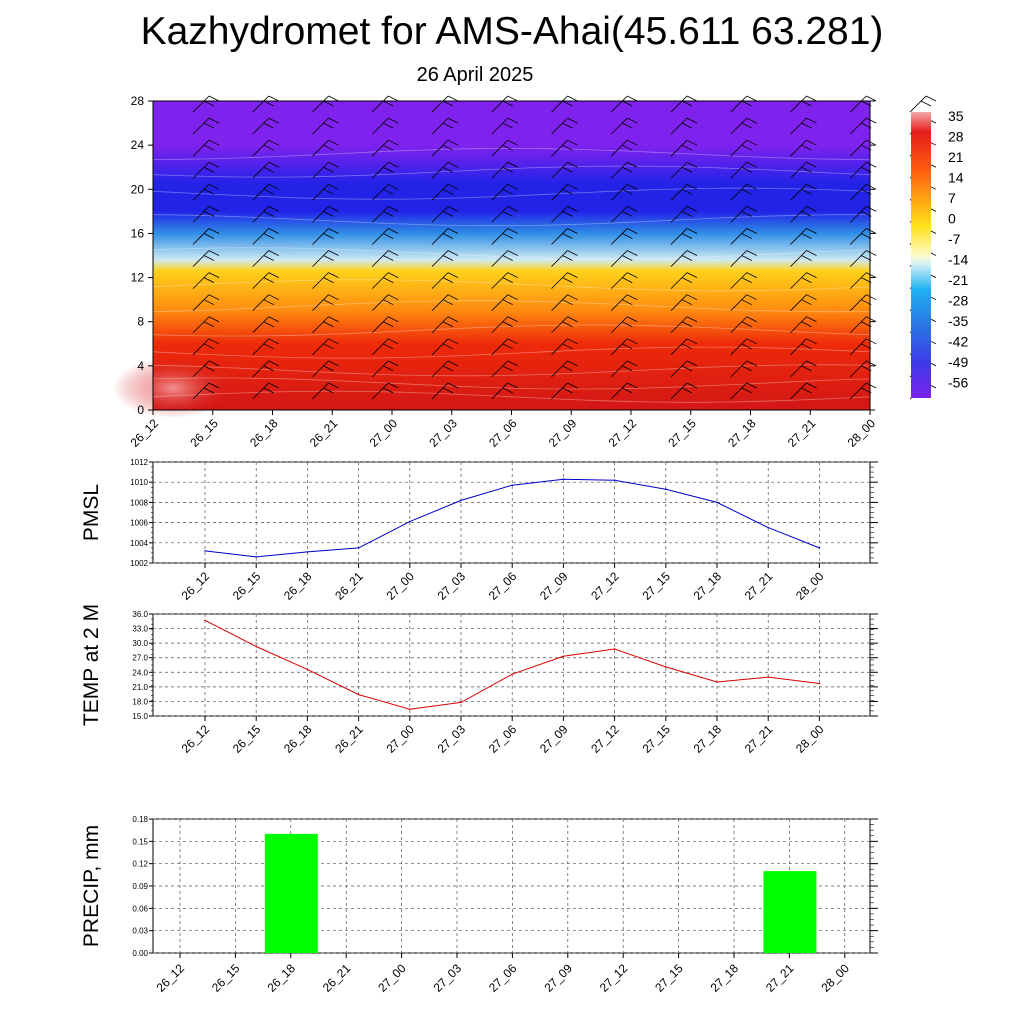  Describe the element at coordinates (511, 193) in the screenshot. I see `contour-line` at that location.